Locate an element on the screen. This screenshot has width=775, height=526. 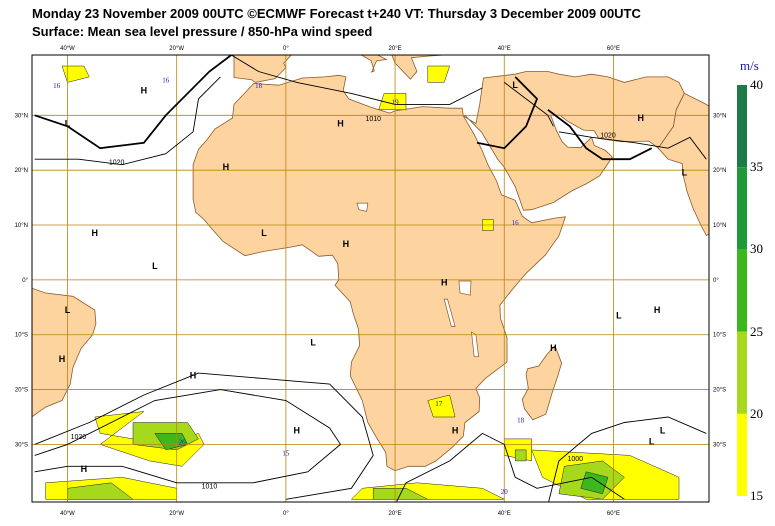
land-sri-lanka is located at coordinates (727, 236).